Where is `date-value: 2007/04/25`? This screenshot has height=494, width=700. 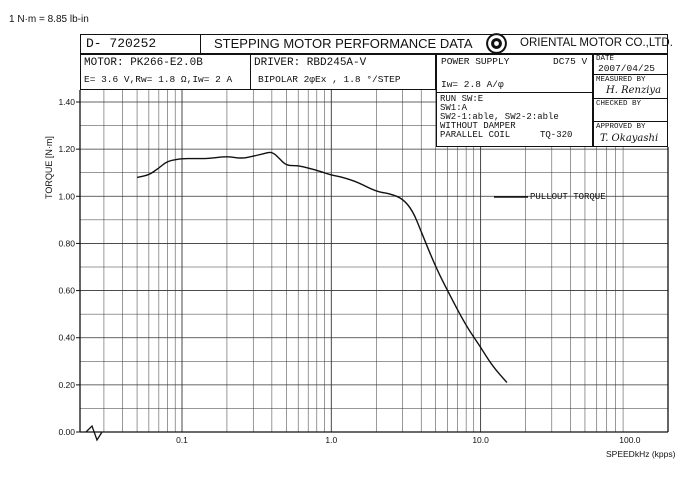 date-value: 2007/04/25 is located at coordinates (627, 68).